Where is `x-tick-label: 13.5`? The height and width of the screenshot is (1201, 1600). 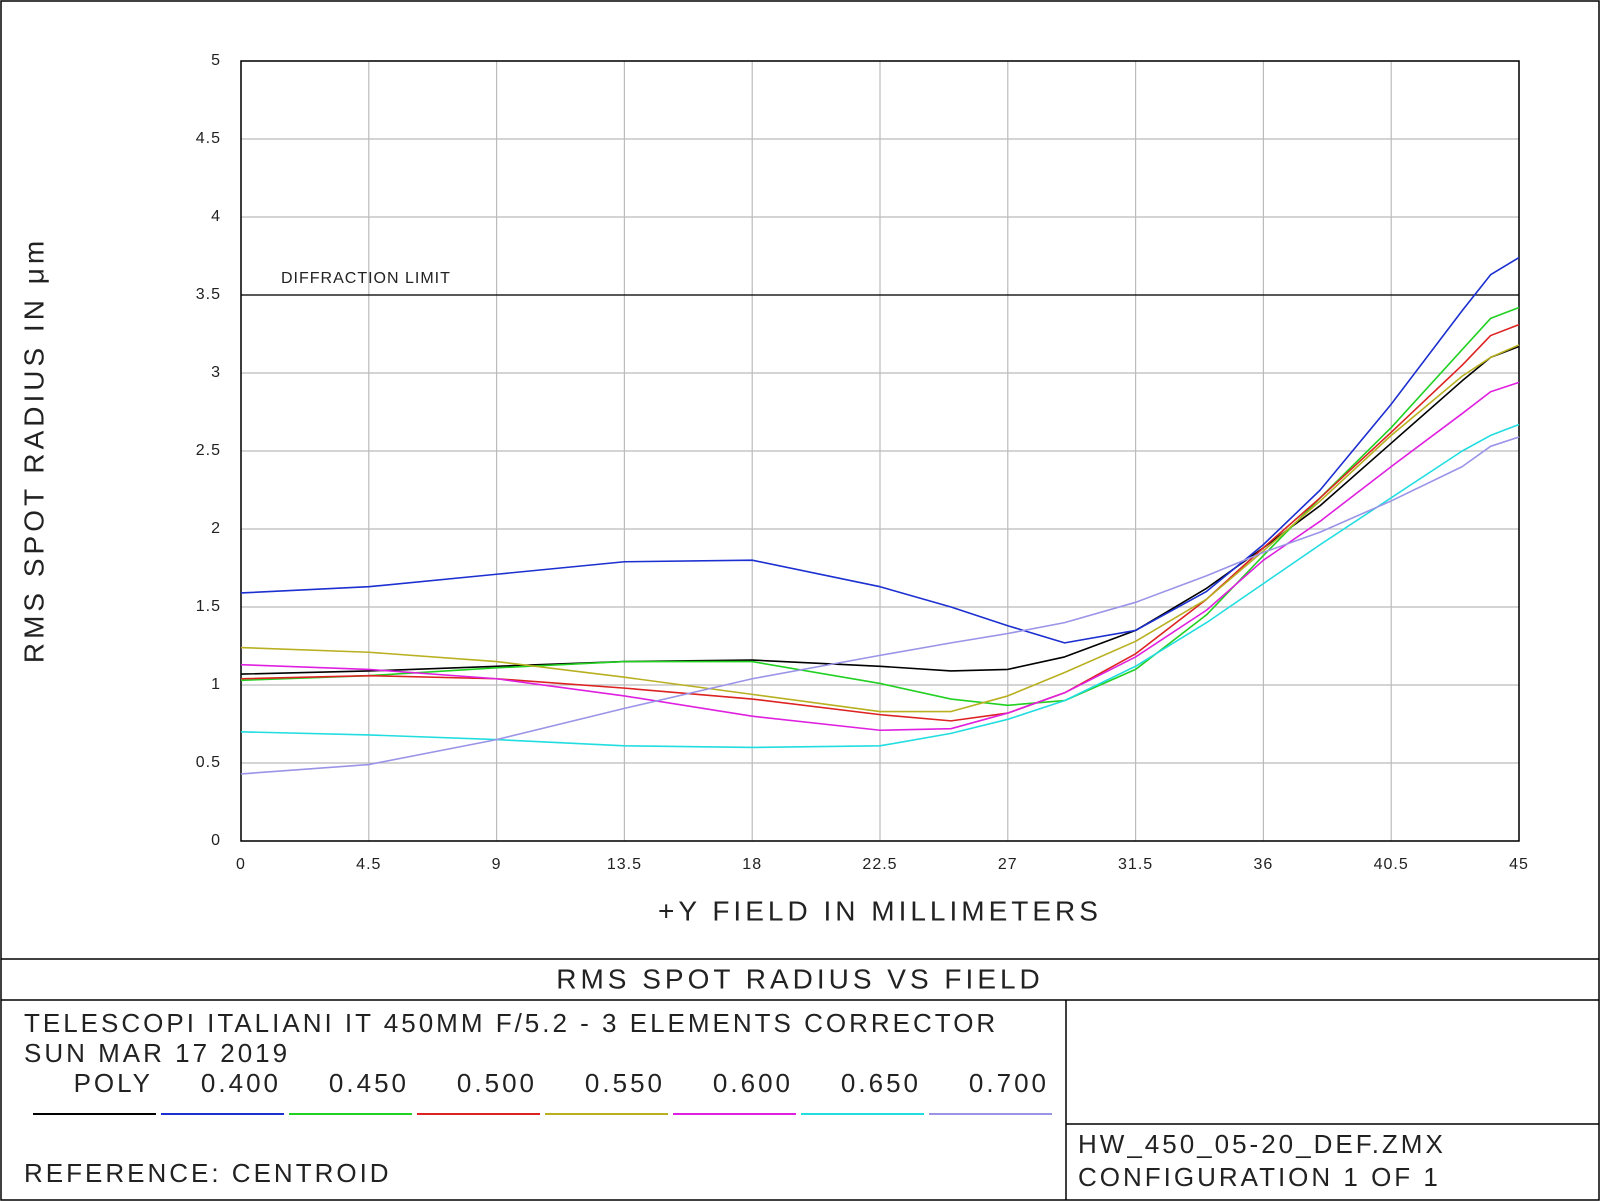
x-tick-label: 13.5 is located at coordinates (624, 864).